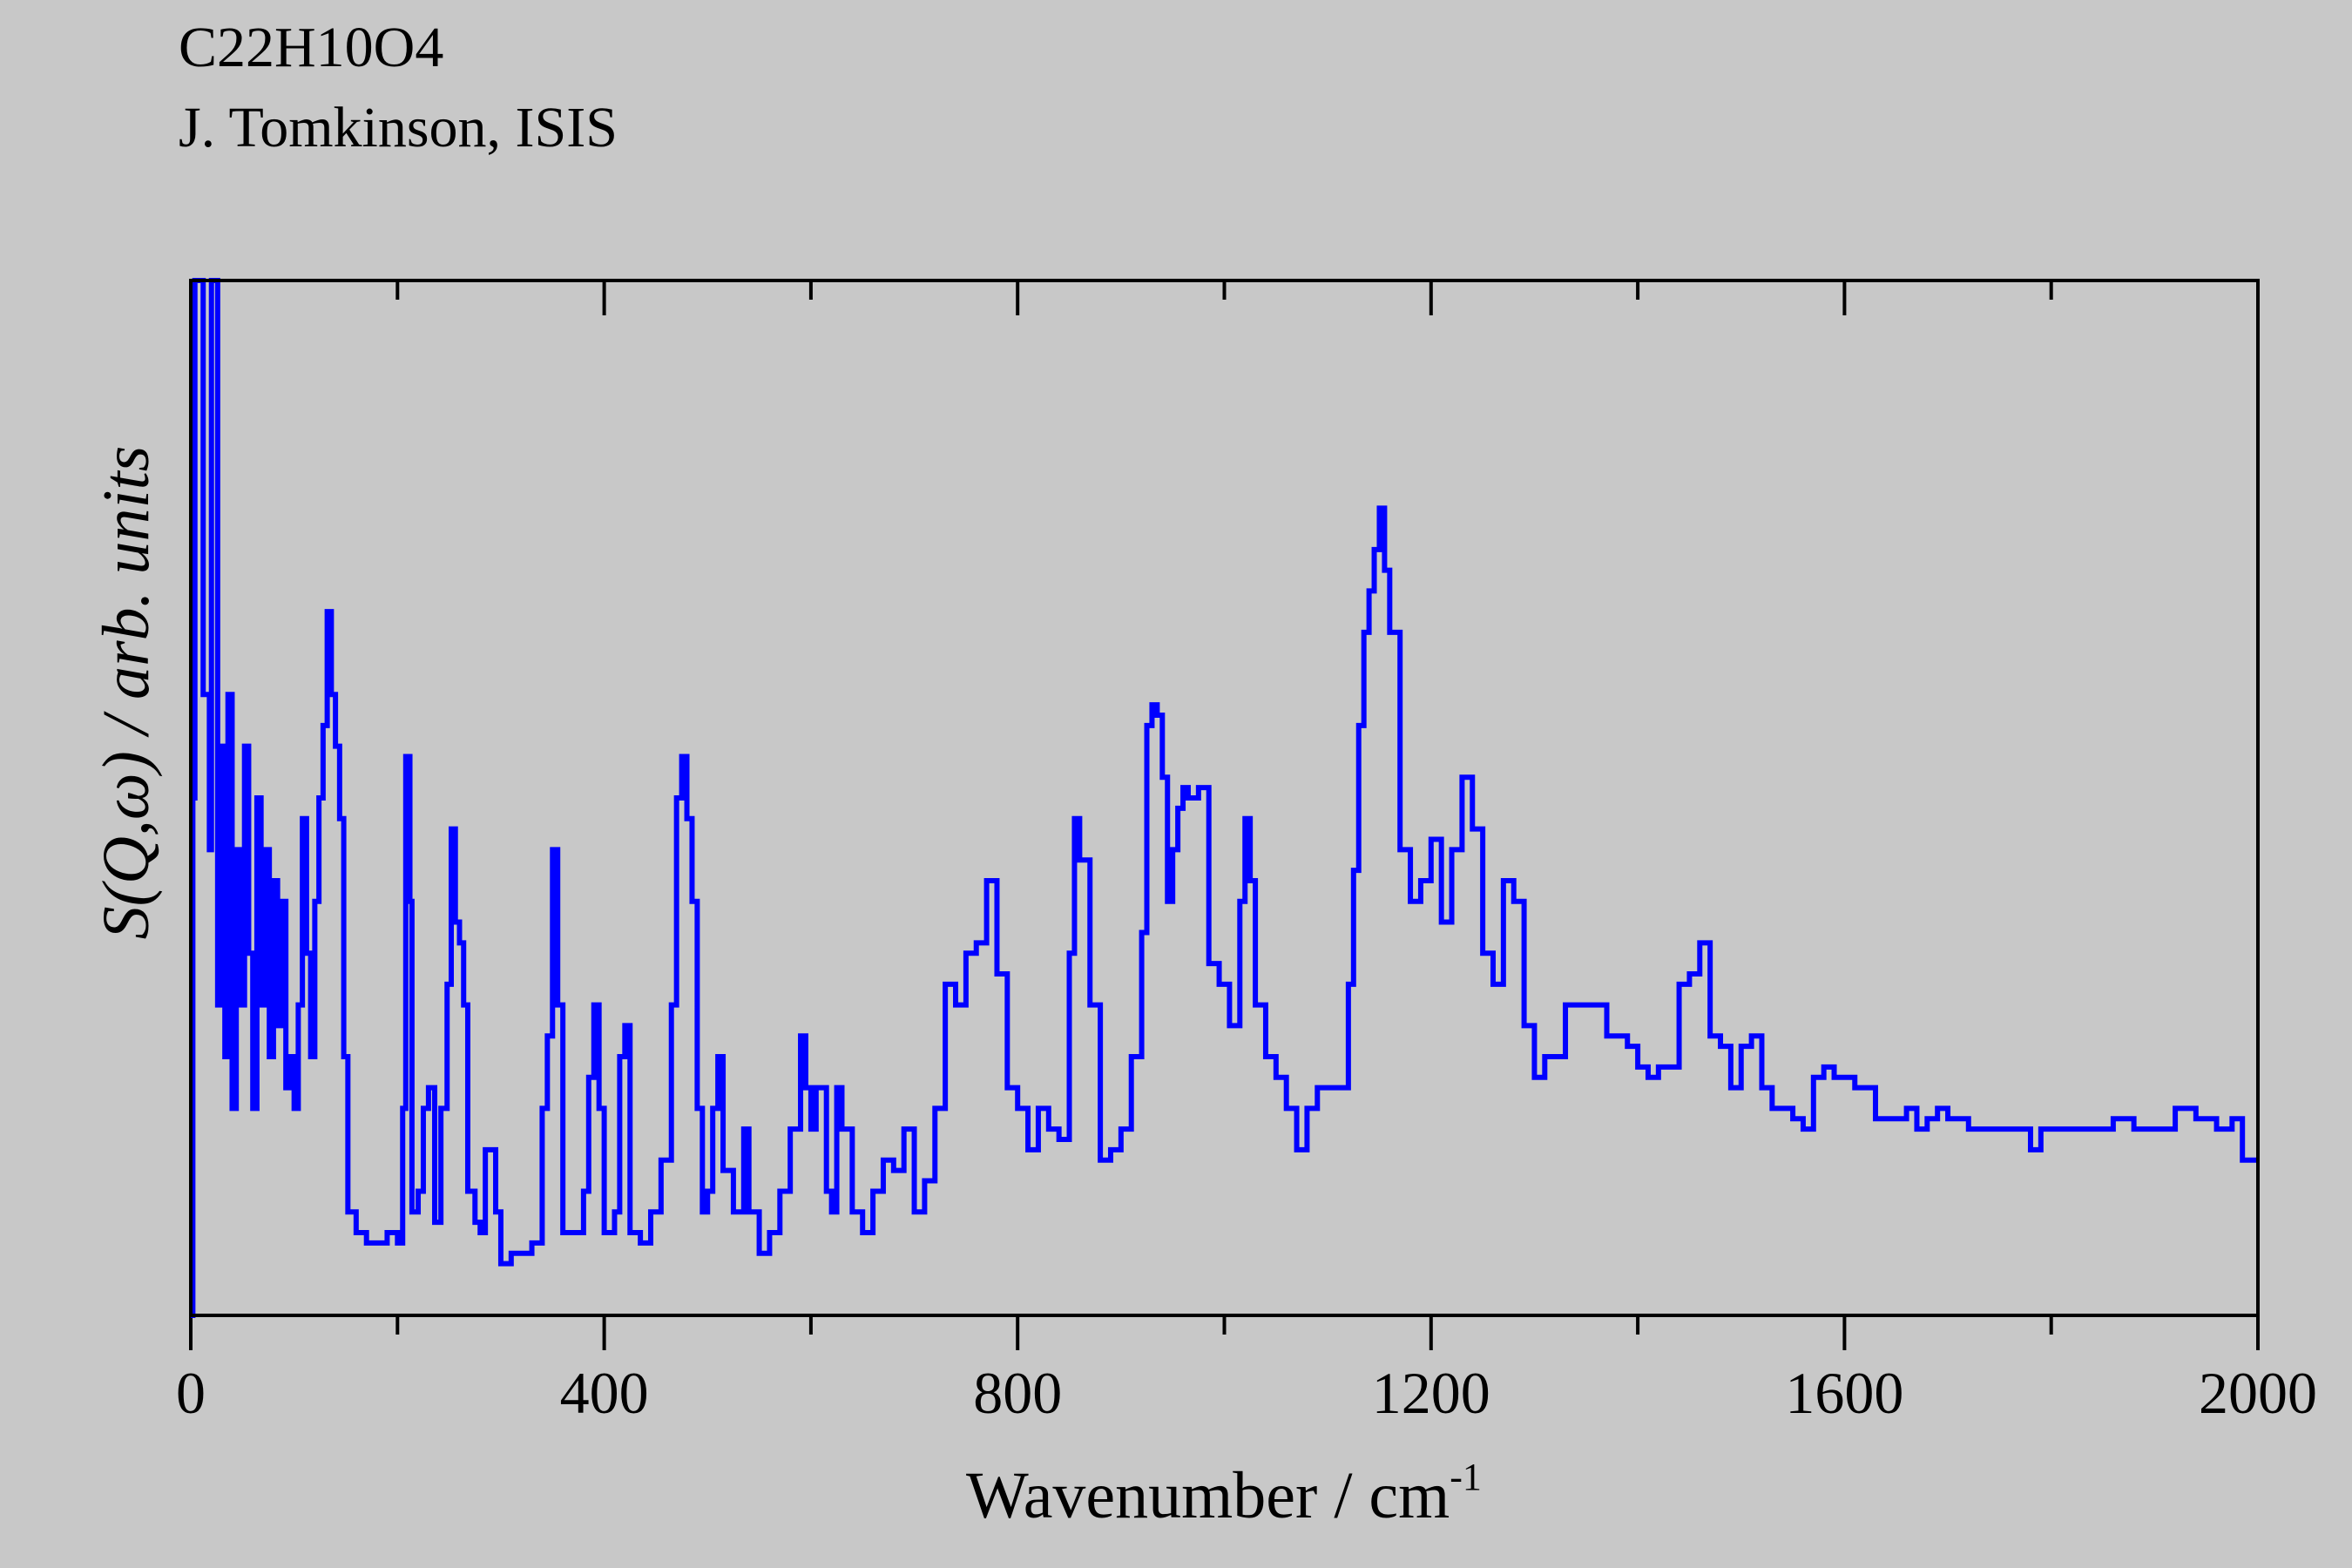 The image size is (2352, 1568). What do you see at coordinates (126, 693) in the screenshot?
I see `y-axis-title: S(Q,ω) / arb. units` at bounding box center [126, 693].